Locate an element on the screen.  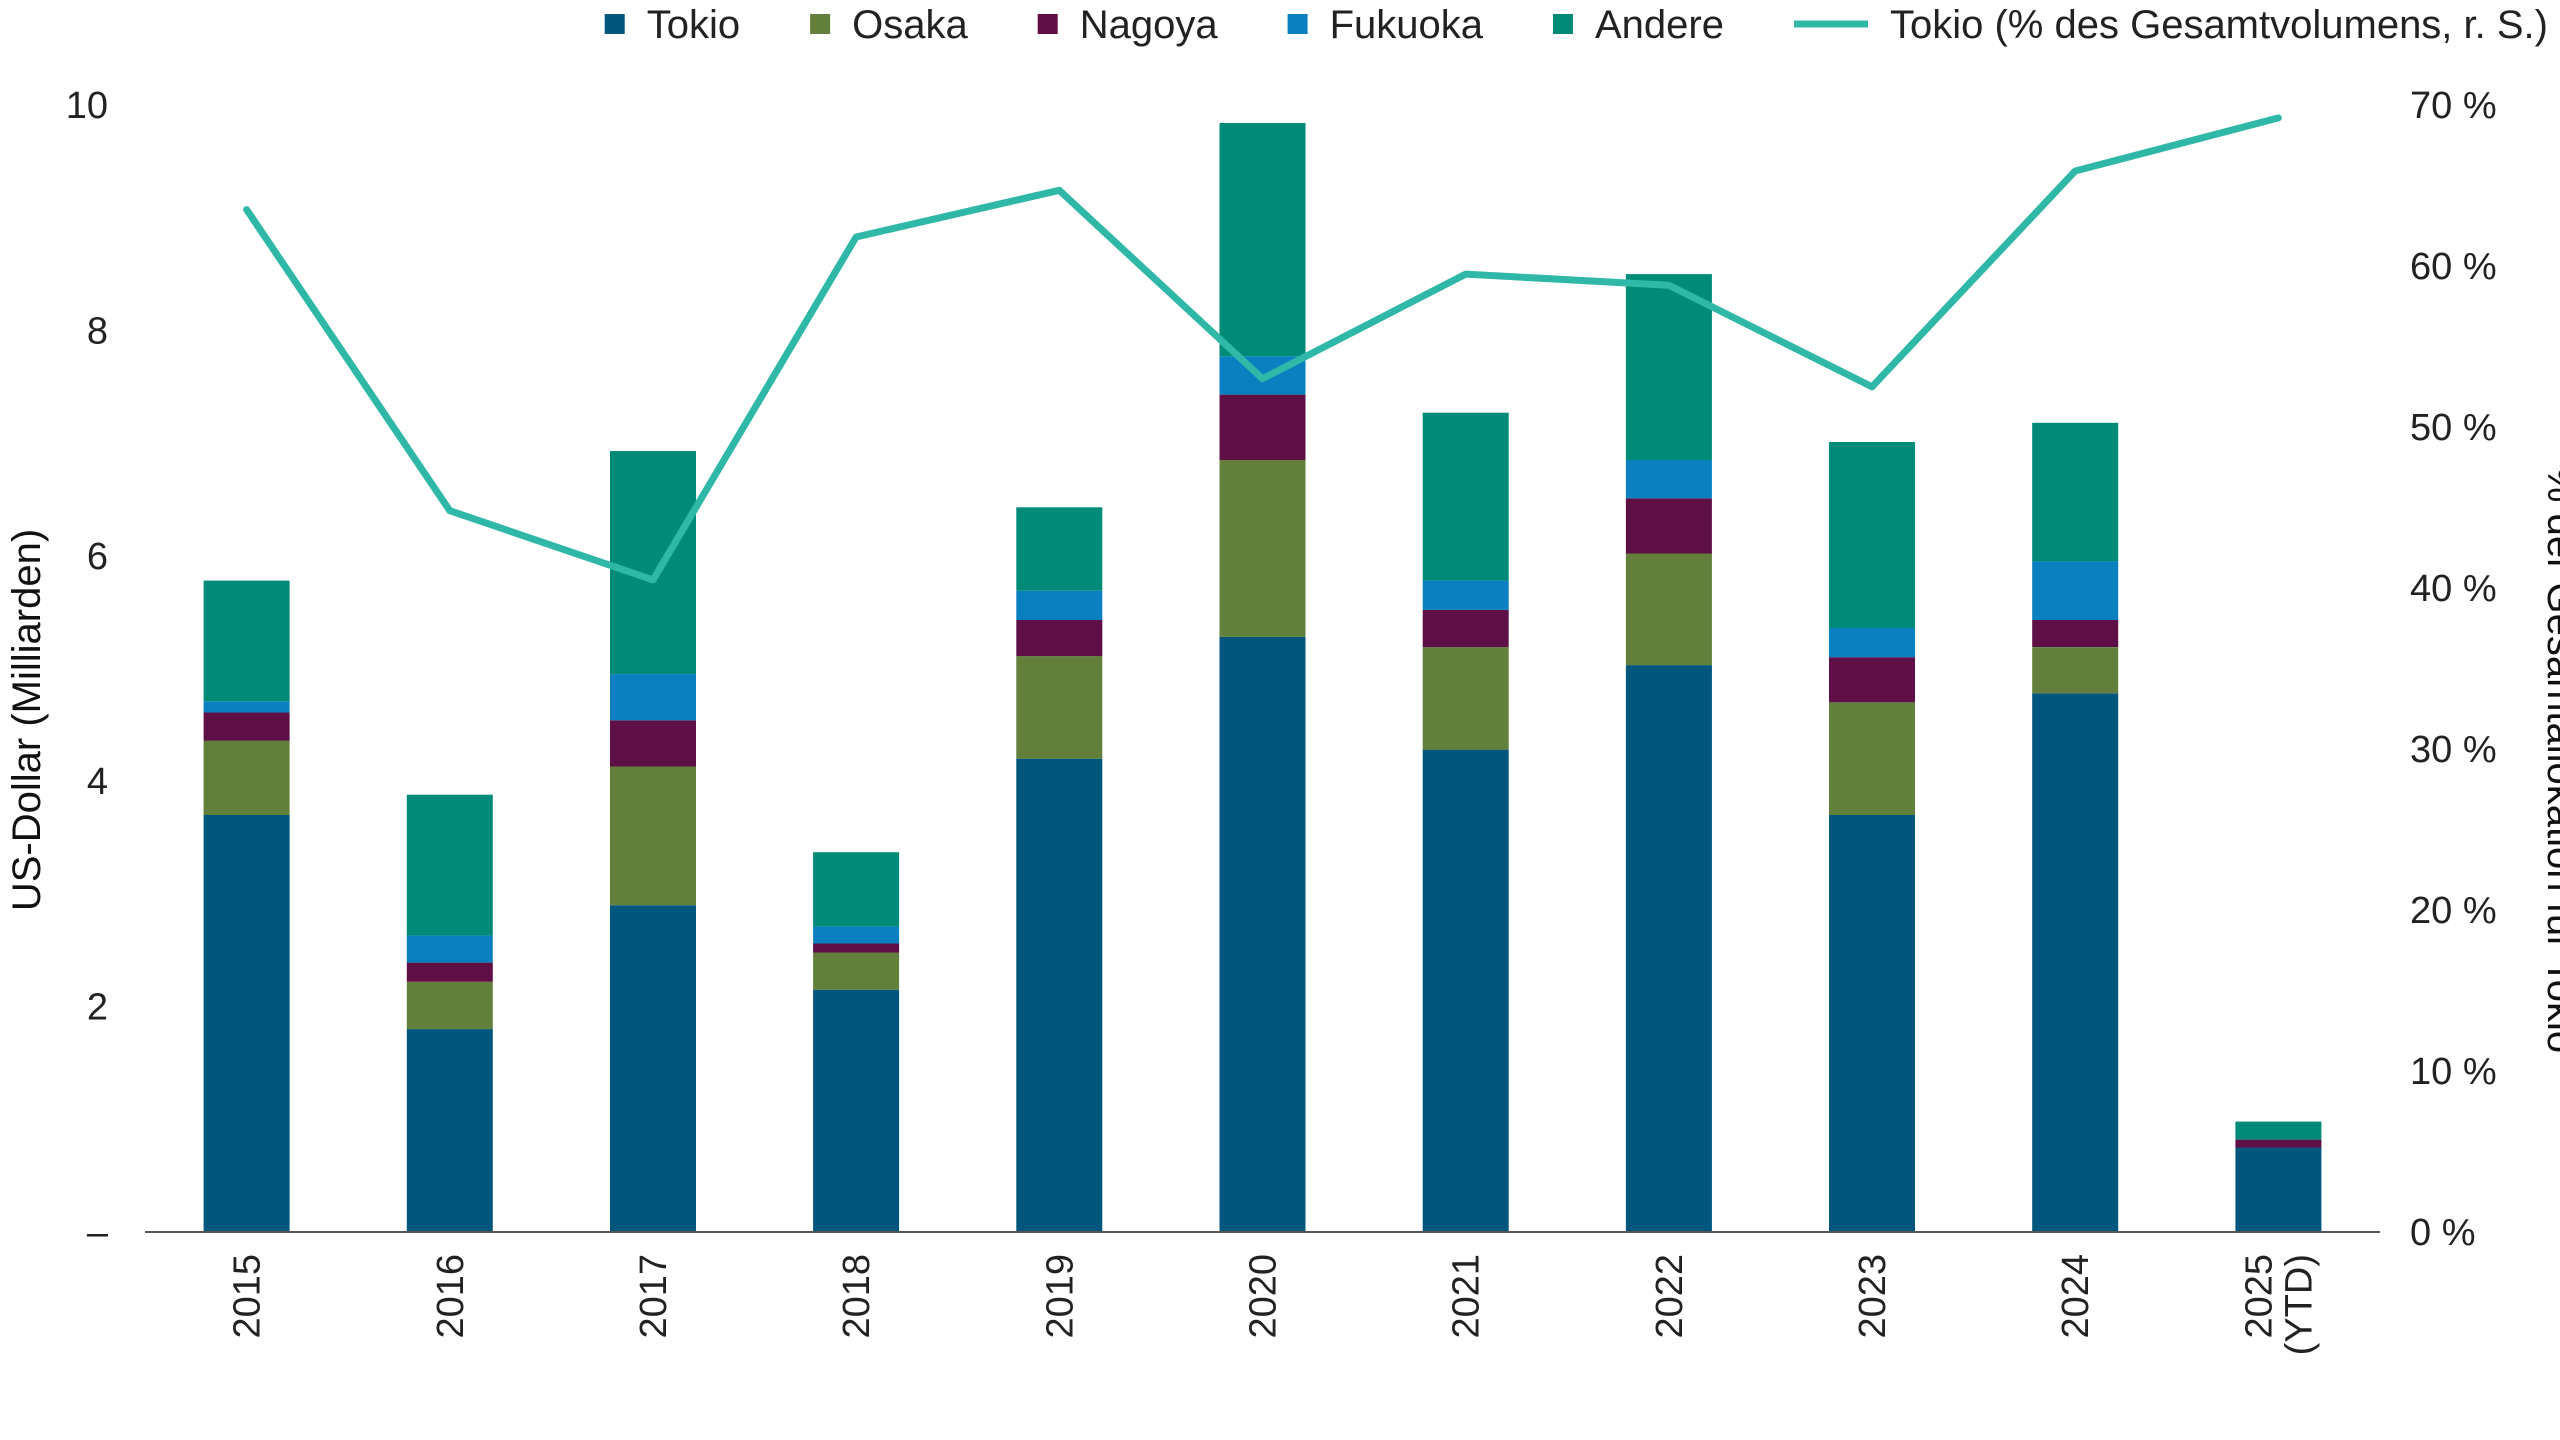
x-tick-2024: 2024 is located at coordinates (2076, 1296).